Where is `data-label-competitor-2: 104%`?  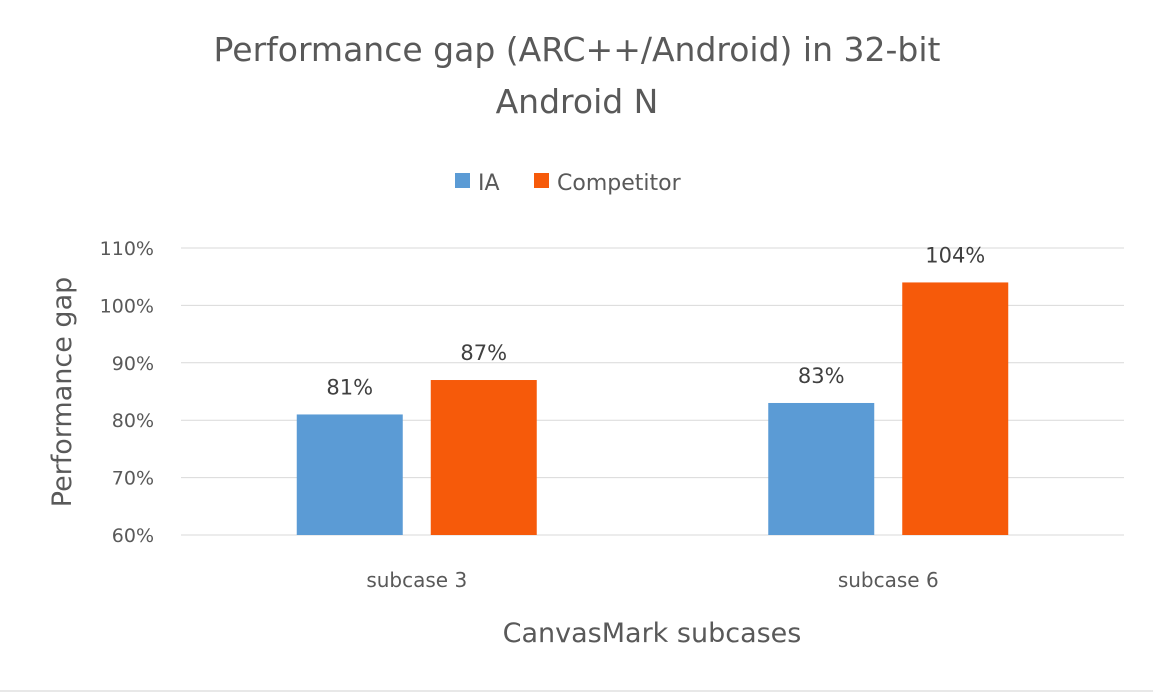
data-label-competitor-2: 104% is located at coordinates (955, 255).